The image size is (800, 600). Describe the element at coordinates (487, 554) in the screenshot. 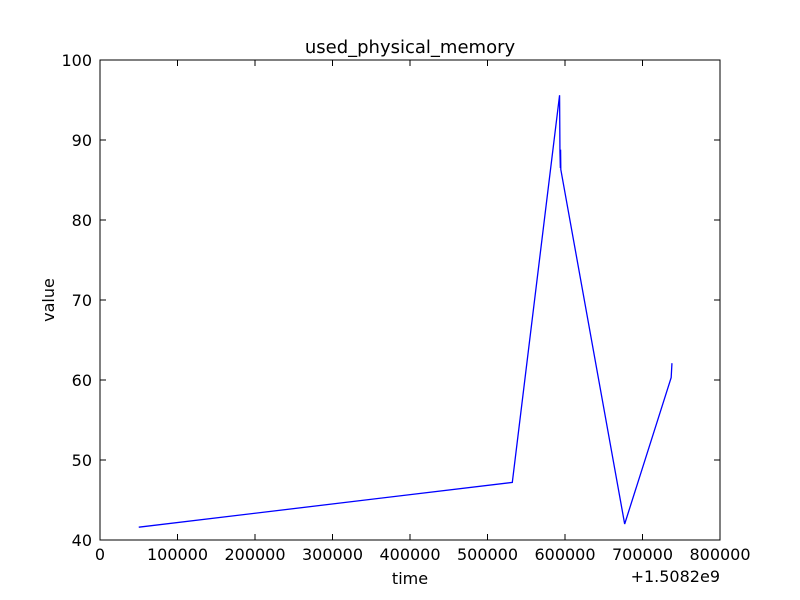

I see `x-tick-label: 500000` at that location.